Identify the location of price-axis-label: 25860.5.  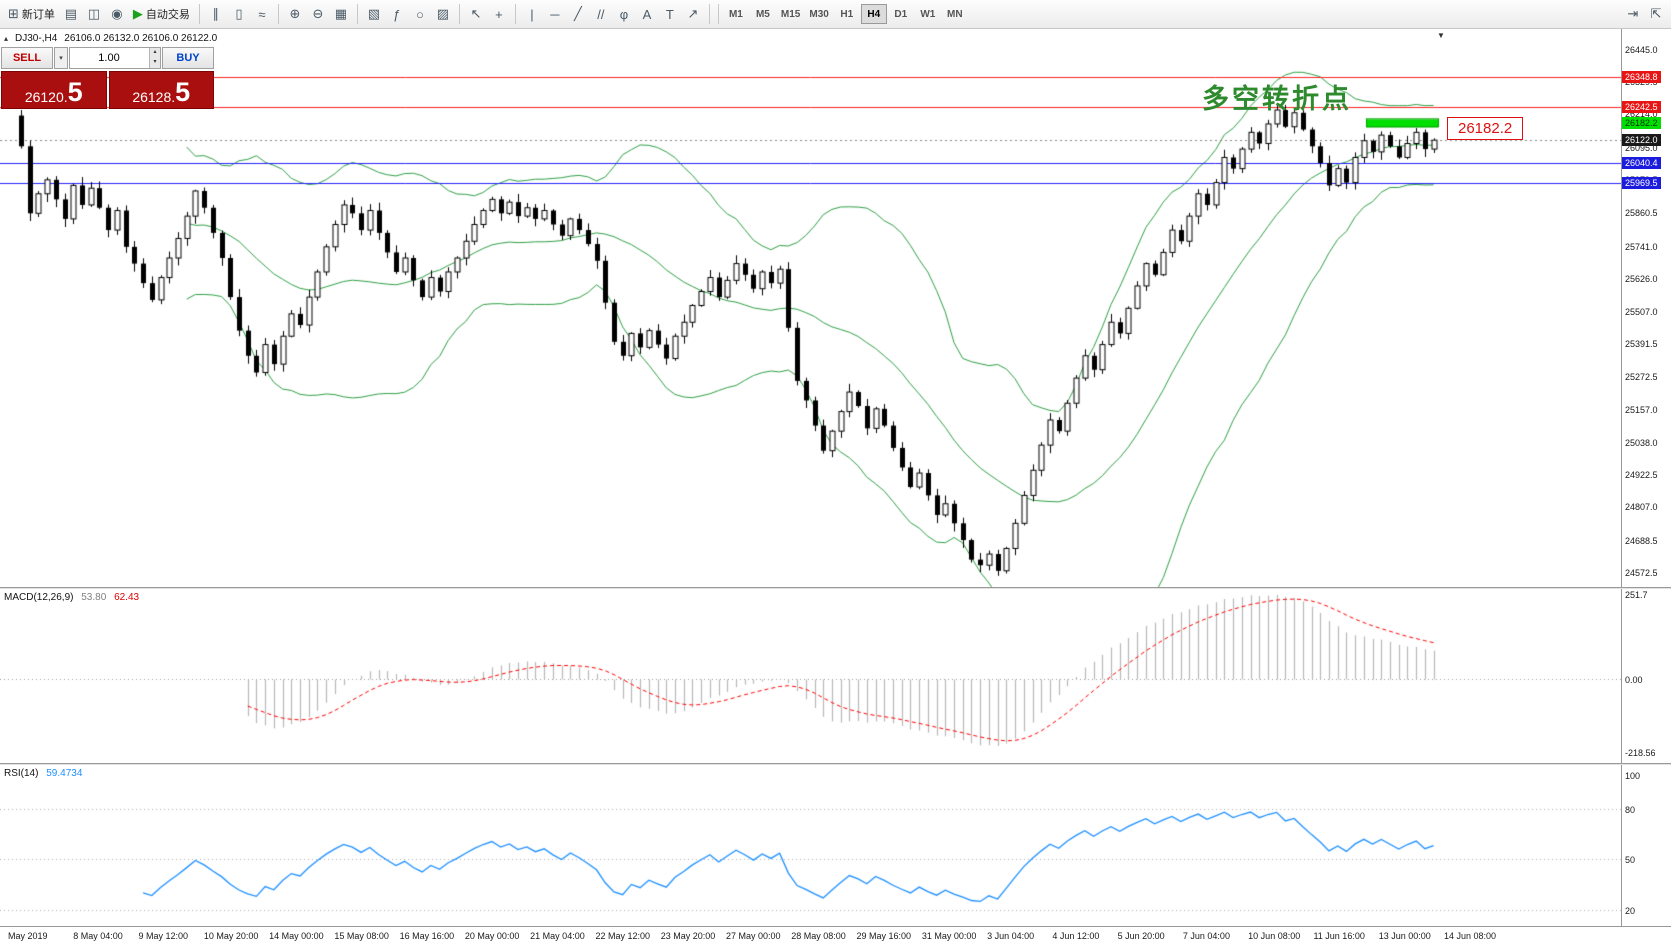
(1641, 213).